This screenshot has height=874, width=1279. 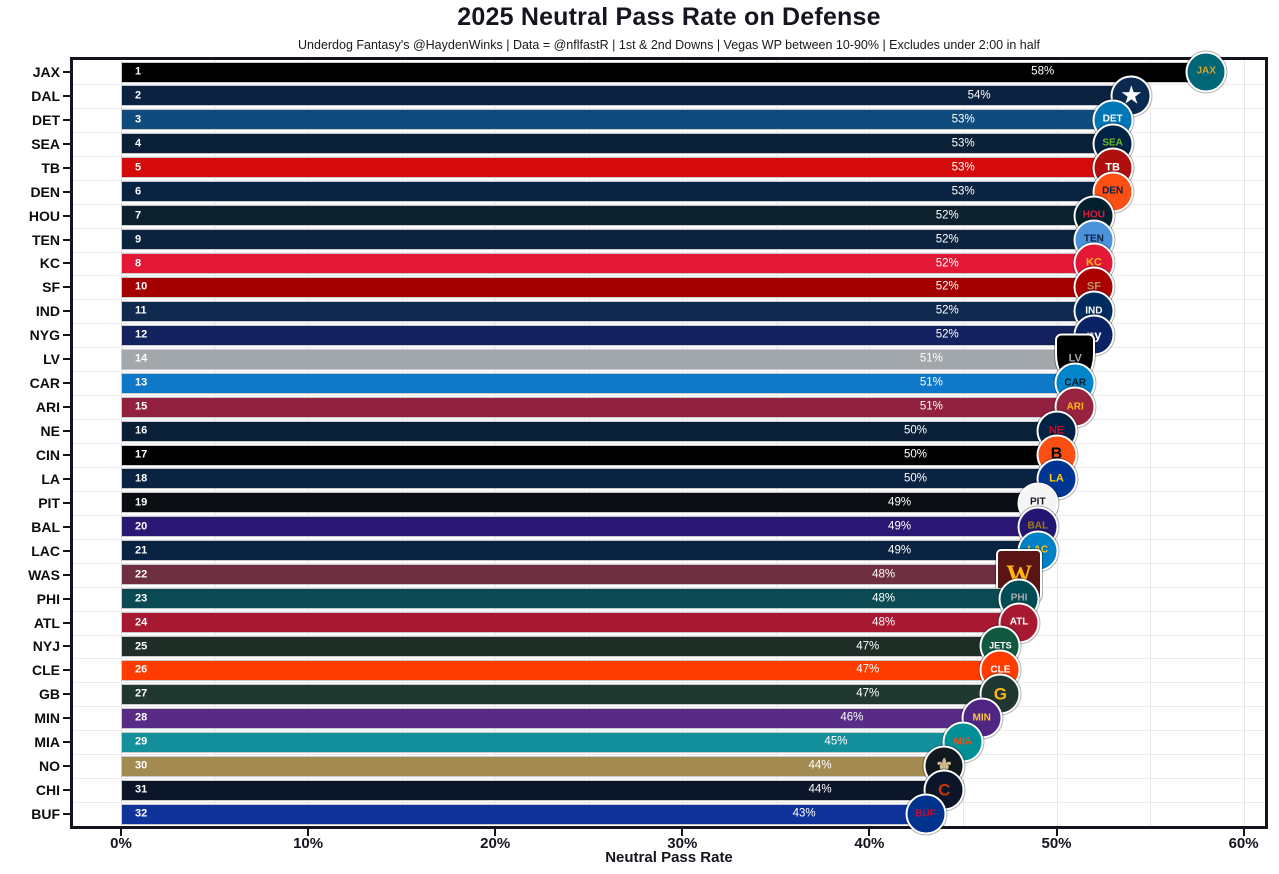 I want to click on bar-lv: 14 51%, so click(x=598, y=359).